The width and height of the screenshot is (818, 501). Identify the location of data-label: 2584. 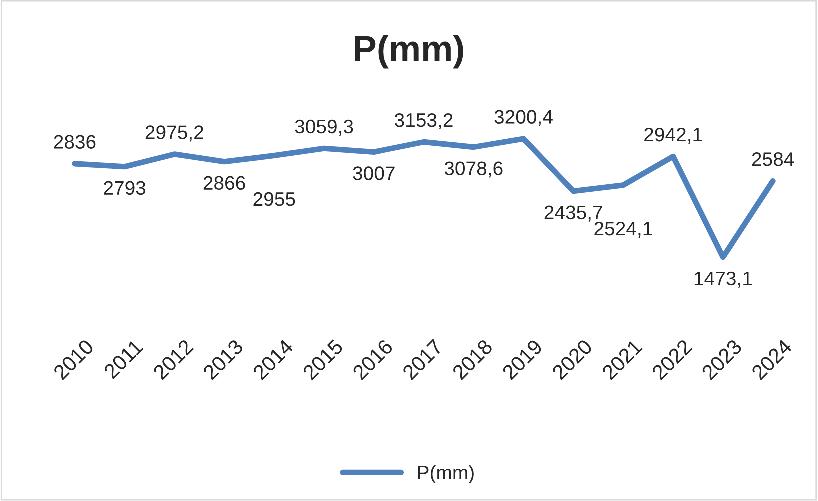
(773, 159).